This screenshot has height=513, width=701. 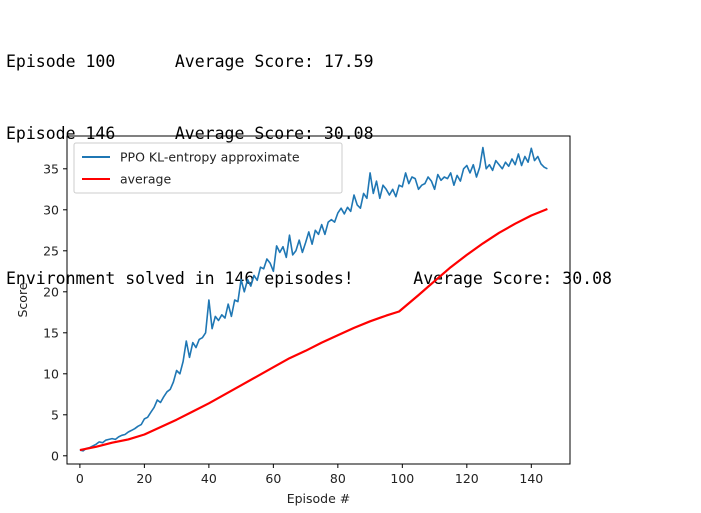 What do you see at coordinates (55, 414) in the screenshot?
I see `y-tick-label: 5` at bounding box center [55, 414].